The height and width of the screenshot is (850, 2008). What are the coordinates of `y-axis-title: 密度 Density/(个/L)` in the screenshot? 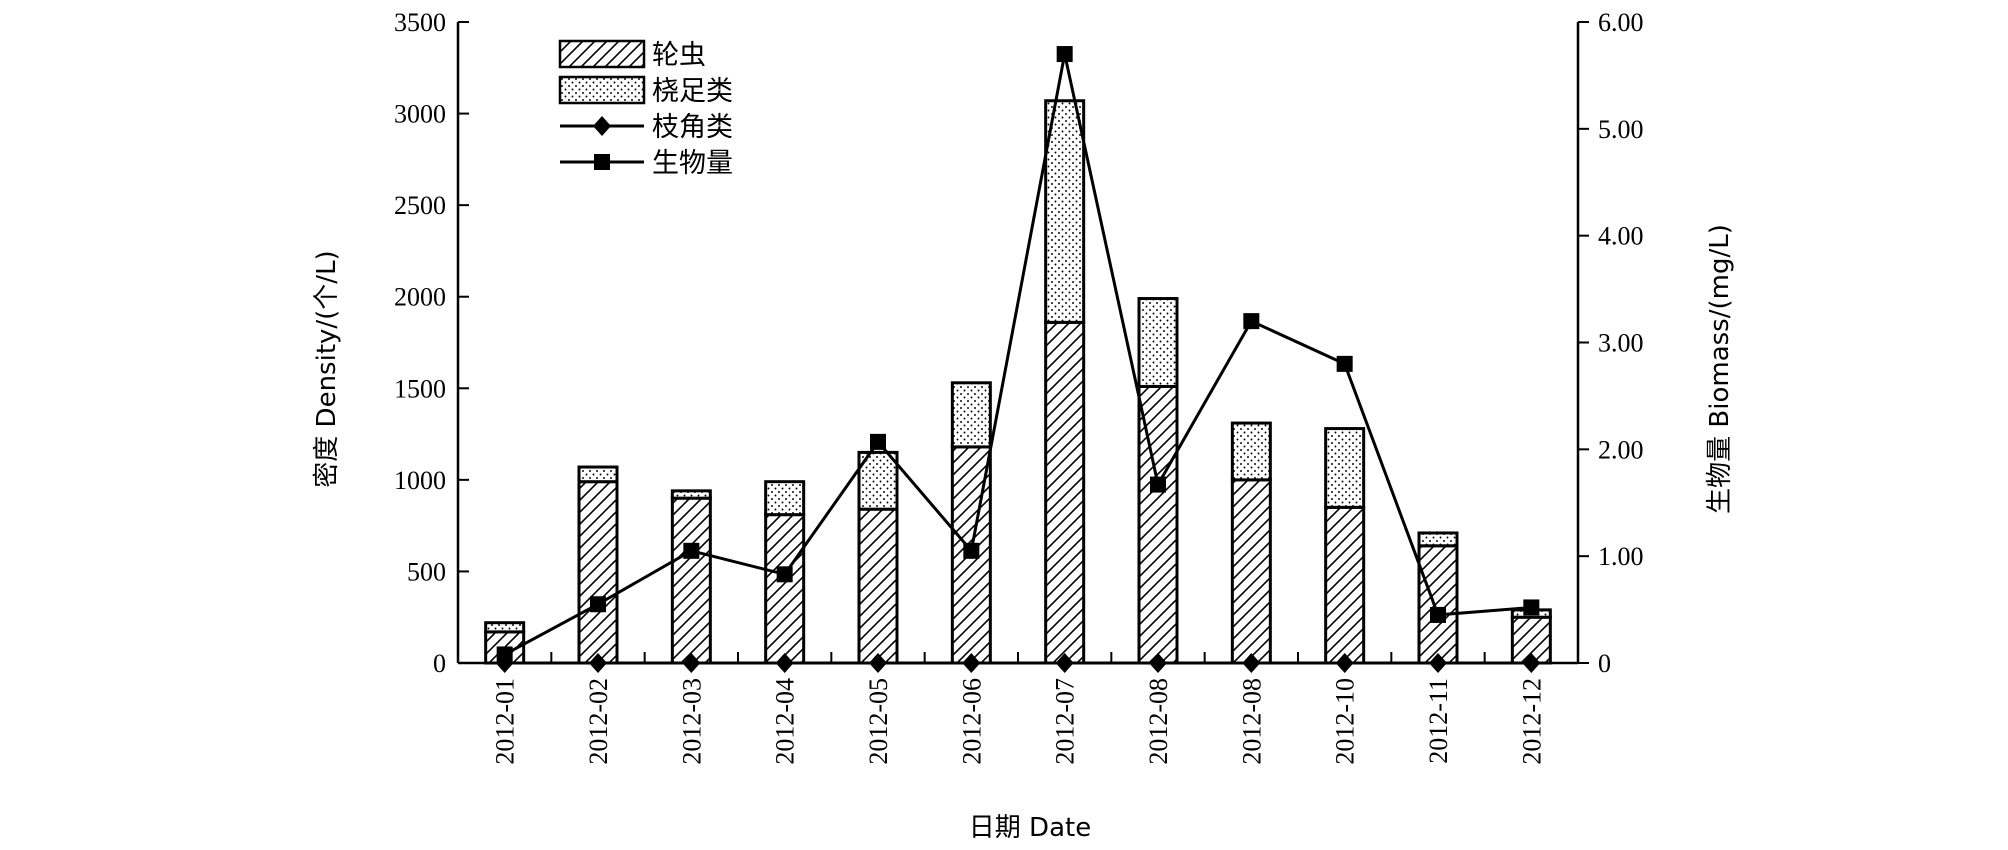 It's located at (327, 368).